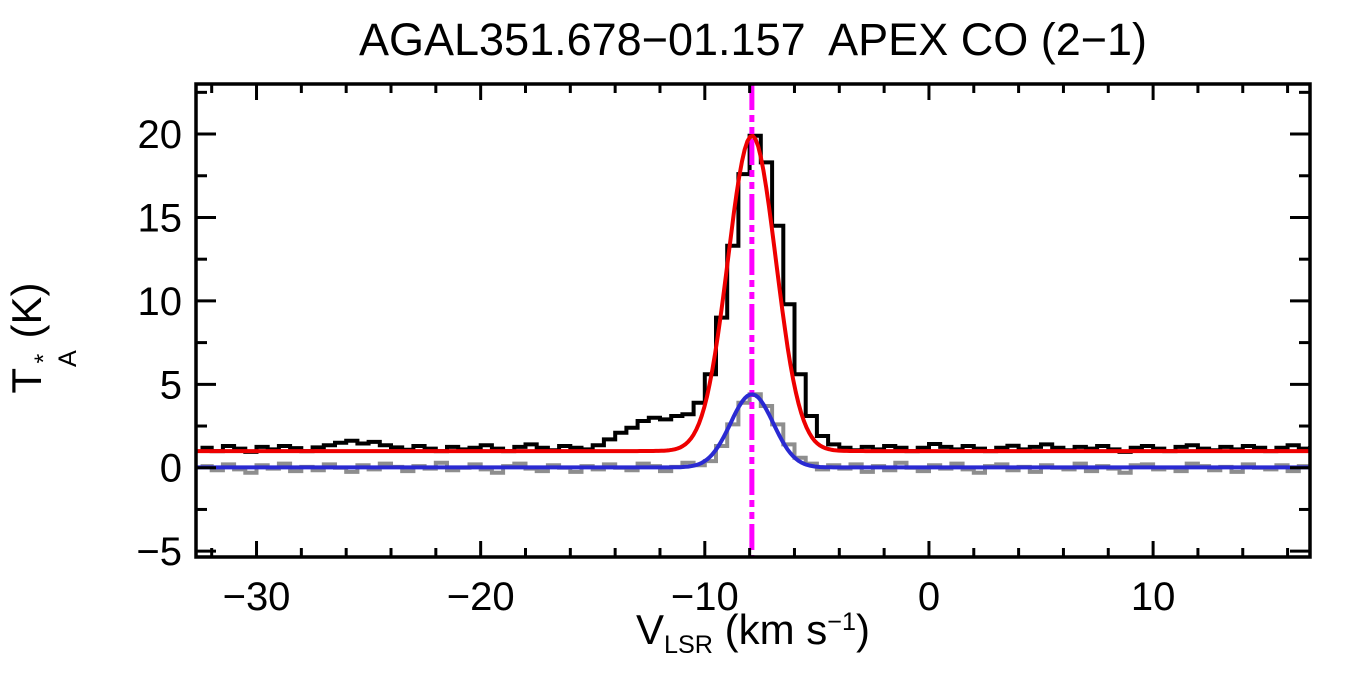 Image resolution: width=1350 pixels, height=675 pixels. I want to click on x-tick-label: 10, so click(1153, 597).